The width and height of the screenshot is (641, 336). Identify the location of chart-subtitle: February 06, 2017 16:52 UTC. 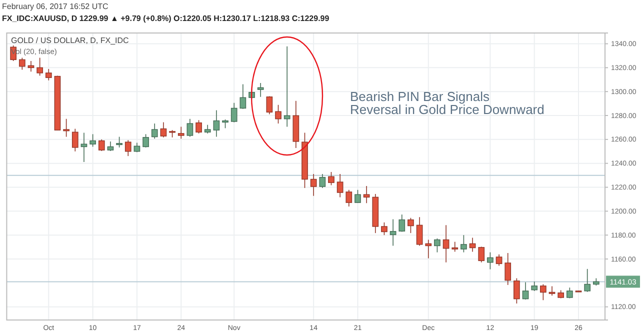
(55, 6).